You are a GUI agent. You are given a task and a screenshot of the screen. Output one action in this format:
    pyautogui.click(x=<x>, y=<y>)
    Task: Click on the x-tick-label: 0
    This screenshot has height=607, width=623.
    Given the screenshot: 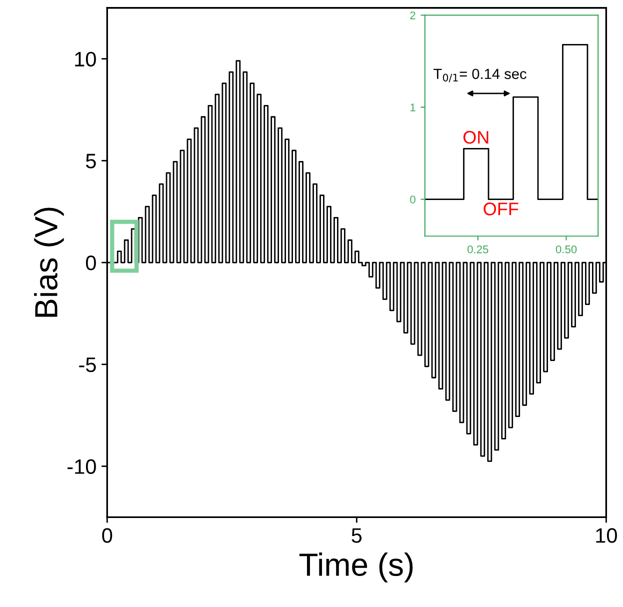 What is the action you would take?
    pyautogui.click(x=107, y=535)
    